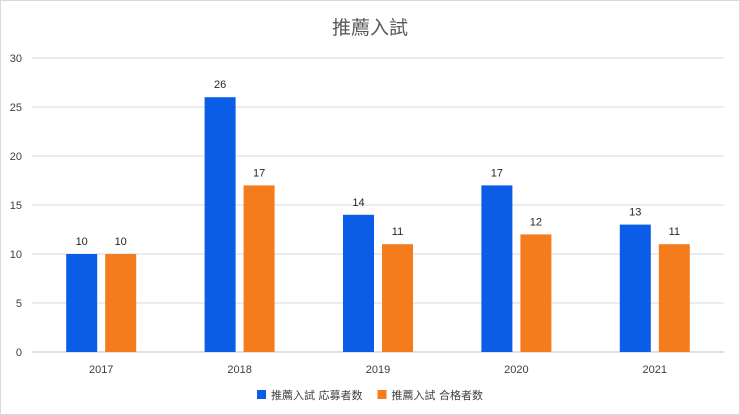 The height and width of the screenshot is (415, 740). I want to click on legend-item: 推薦入試 応募者数, so click(310, 395).